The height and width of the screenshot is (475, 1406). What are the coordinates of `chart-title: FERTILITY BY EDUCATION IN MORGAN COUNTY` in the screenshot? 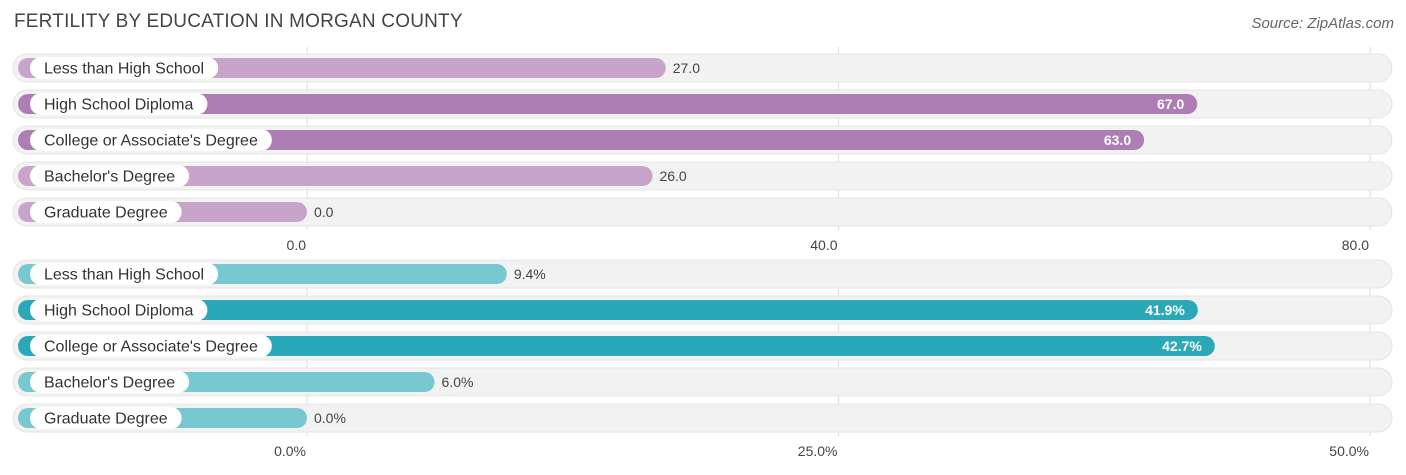 It's located at (238, 21).